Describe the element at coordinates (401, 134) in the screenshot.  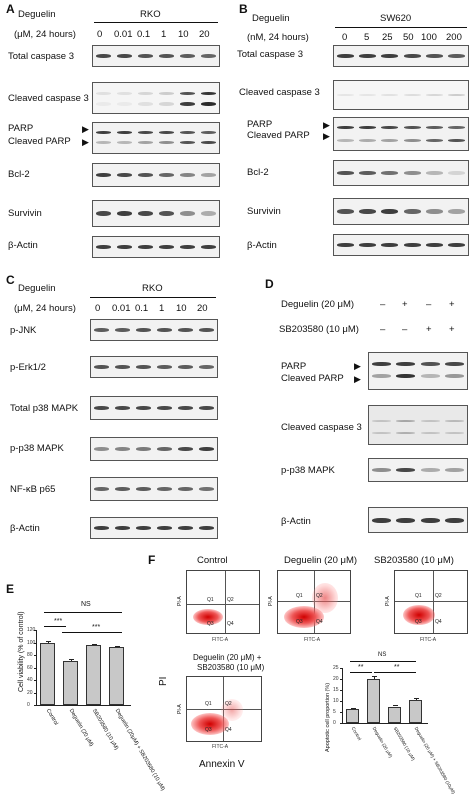
I see `blot-b-parp` at that location.